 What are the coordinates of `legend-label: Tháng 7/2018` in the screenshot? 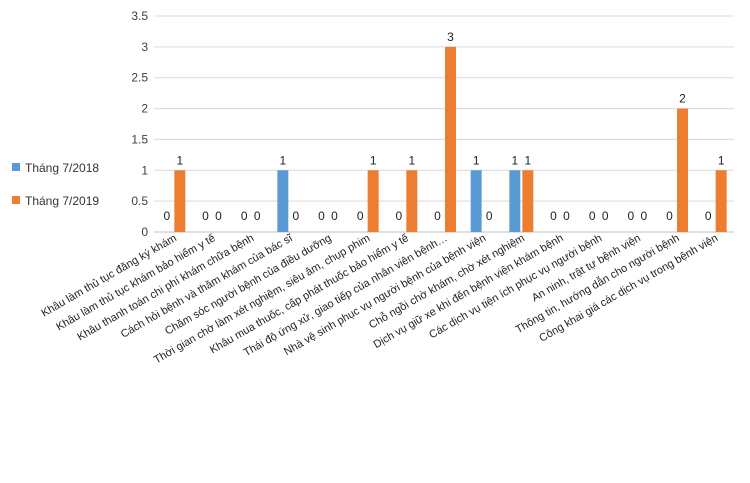 It's located at (62, 168).